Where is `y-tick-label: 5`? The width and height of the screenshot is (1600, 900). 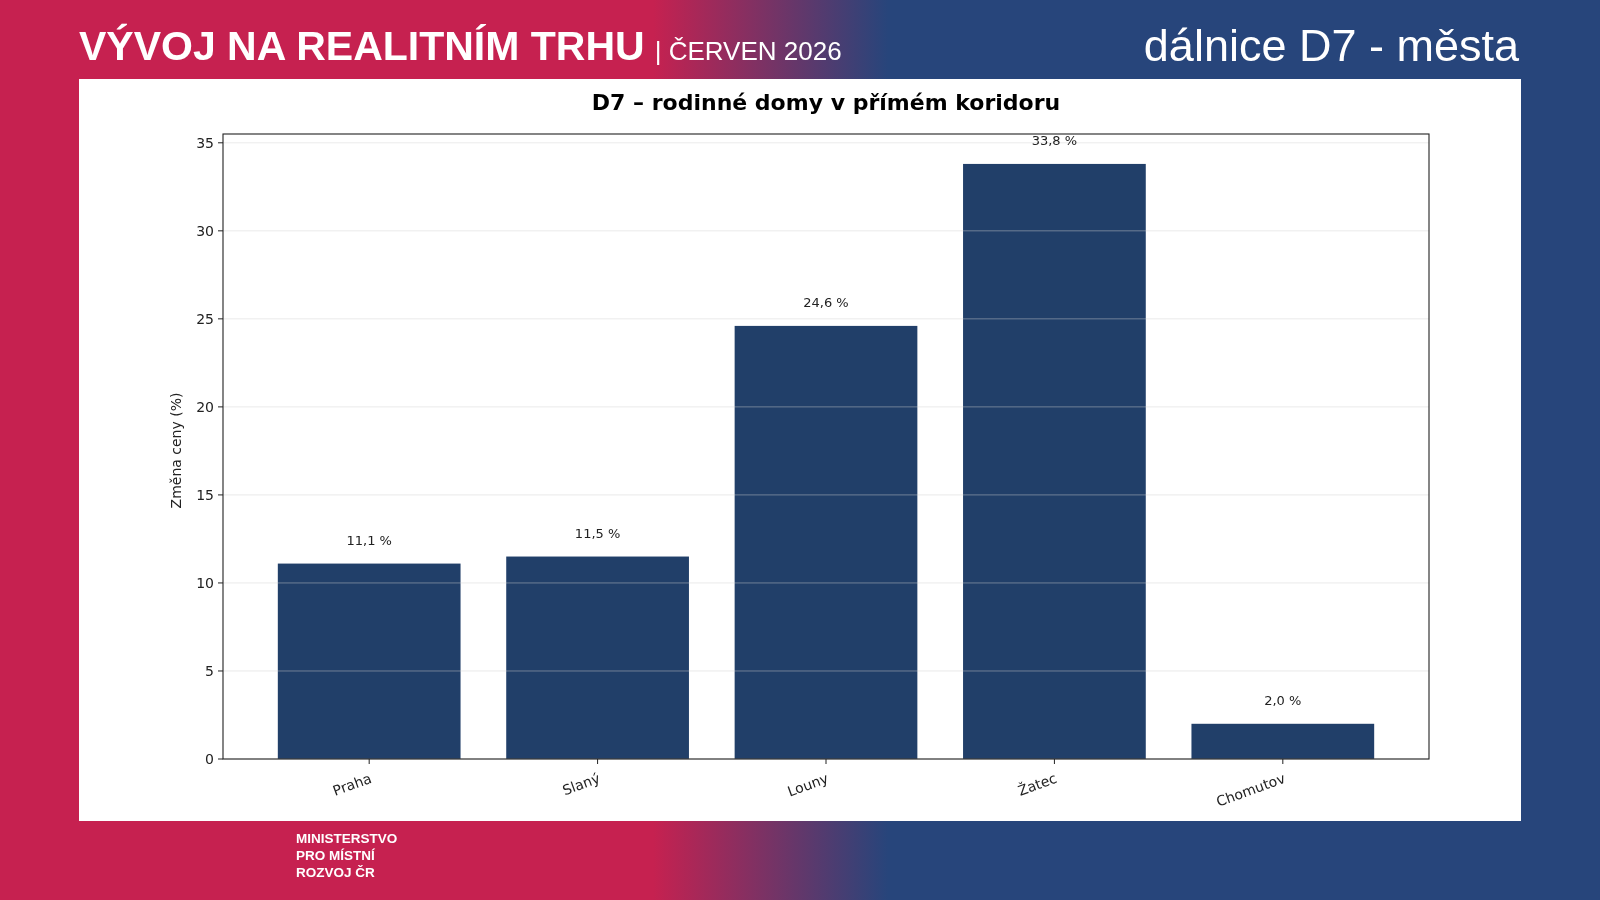 y-tick-label: 5 is located at coordinates (209, 670).